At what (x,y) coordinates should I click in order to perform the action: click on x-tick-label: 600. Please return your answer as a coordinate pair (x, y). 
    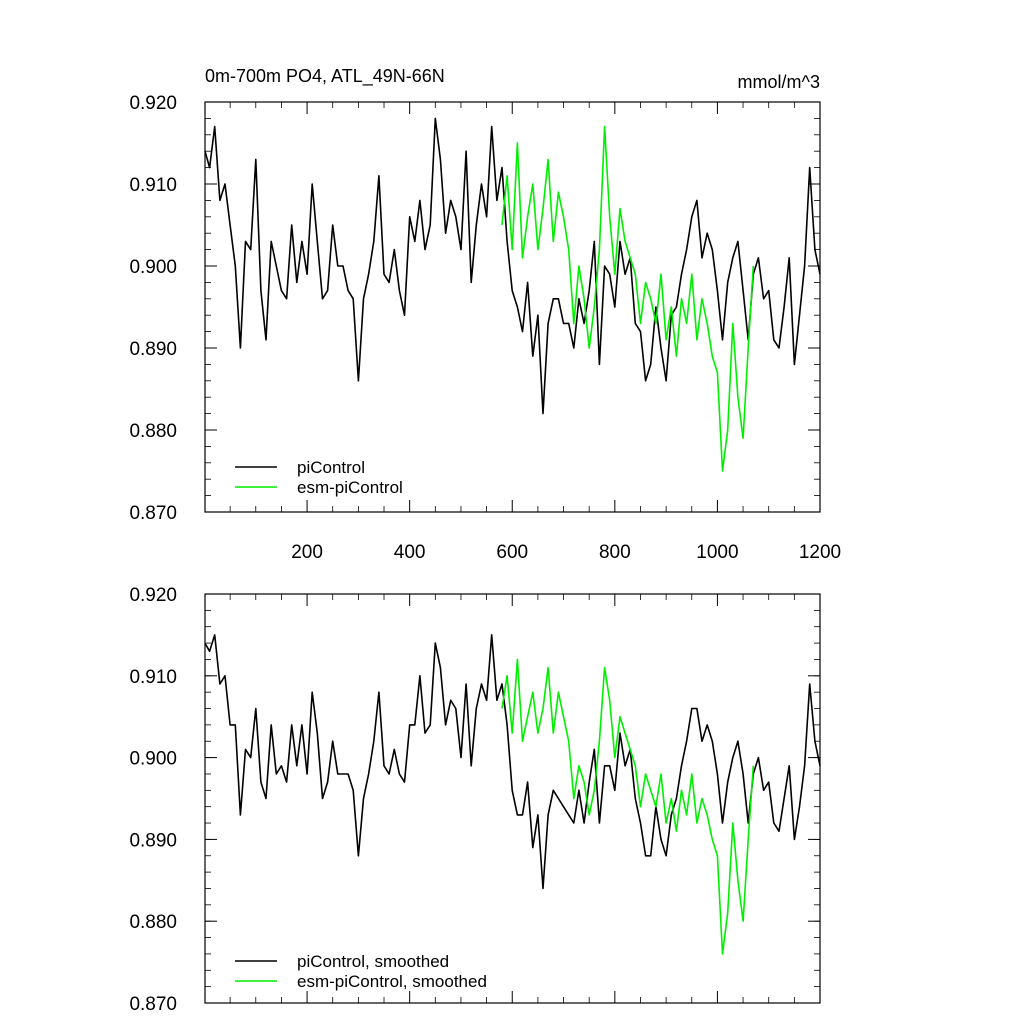
    Looking at the image, I should click on (512, 552).